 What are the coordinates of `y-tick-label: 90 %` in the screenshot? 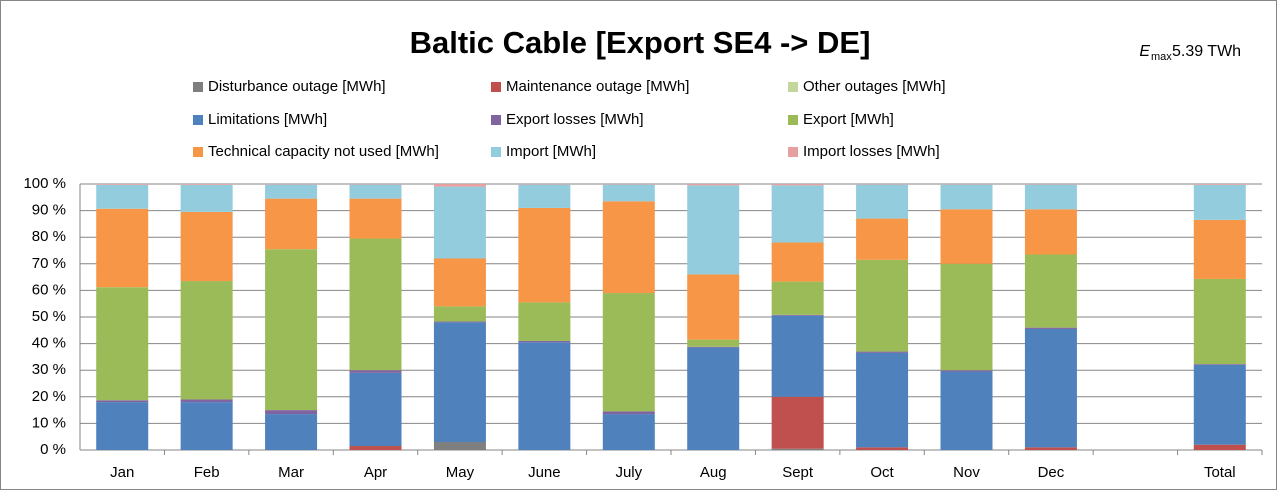 It's located at (49, 210).